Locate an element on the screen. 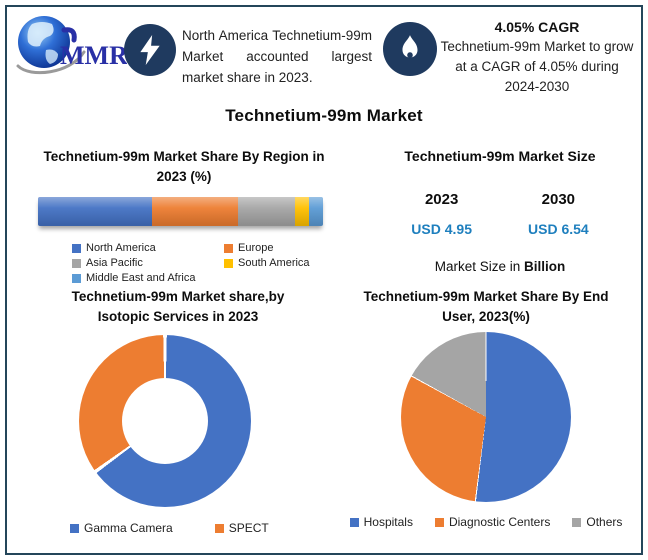 The width and height of the screenshot is (648, 560). region-stacked-bar is located at coordinates (180, 211).